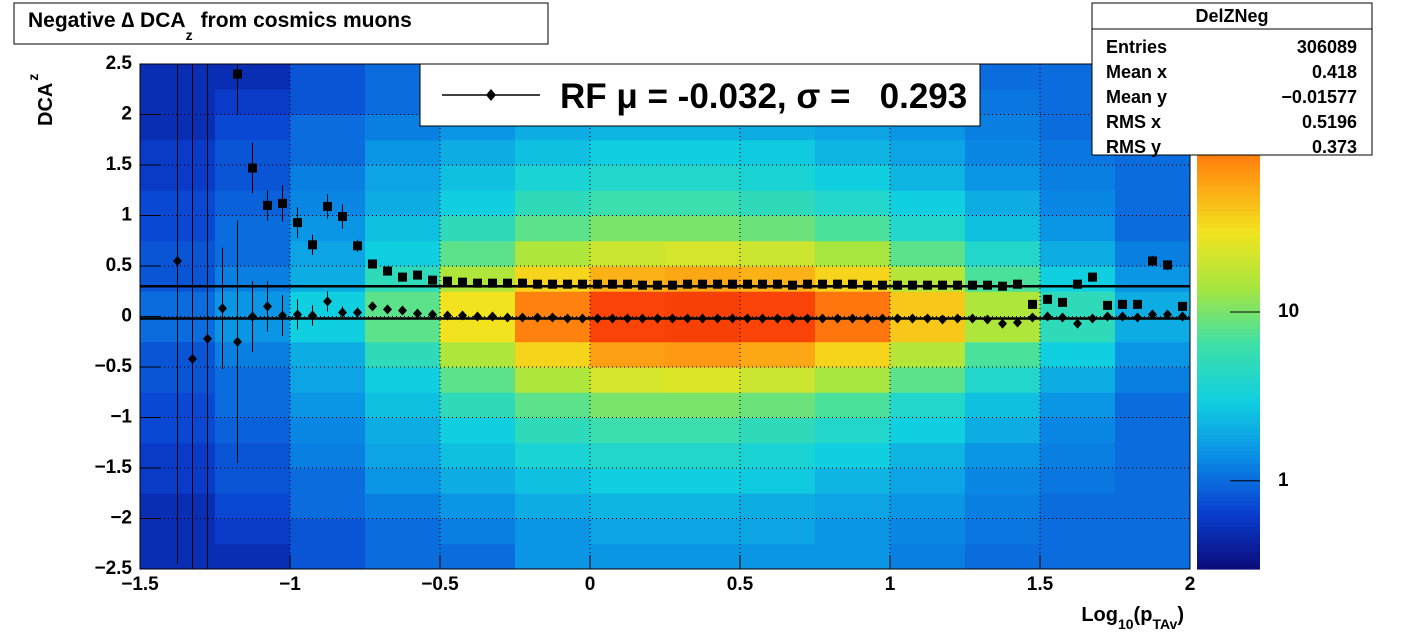 The height and width of the screenshot is (637, 1401). Describe the element at coordinates (1136, 72) in the screenshot. I see `stats-key: Mean x` at that location.